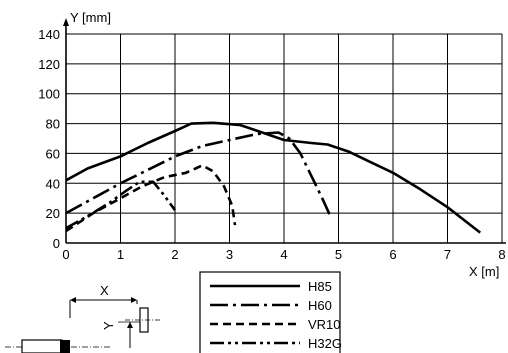 This screenshot has width=508, height=353. What do you see at coordinates (53, 124) in the screenshot?
I see `y-tick-label: 80` at bounding box center [53, 124].